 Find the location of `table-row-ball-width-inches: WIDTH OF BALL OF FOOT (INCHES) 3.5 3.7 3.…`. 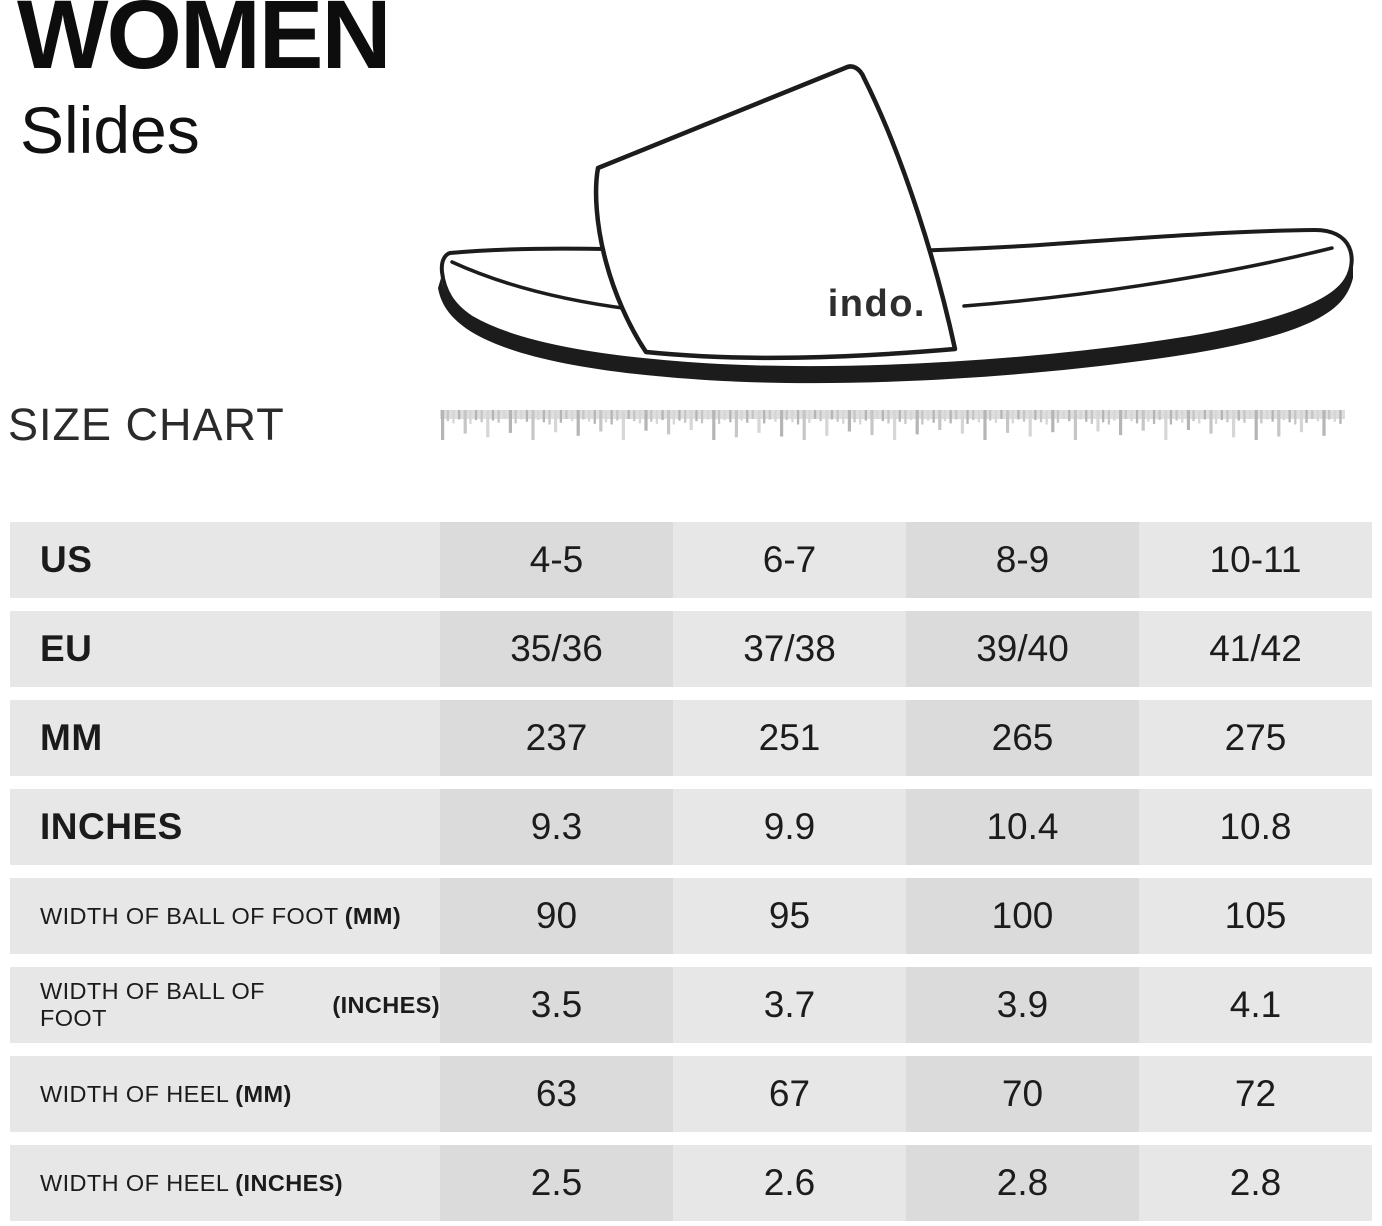

table-row-ball-width-inches: WIDTH OF BALL OF FOOT (INCHES) 3.5 3.7 3.… is located at coordinates (691, 1005).